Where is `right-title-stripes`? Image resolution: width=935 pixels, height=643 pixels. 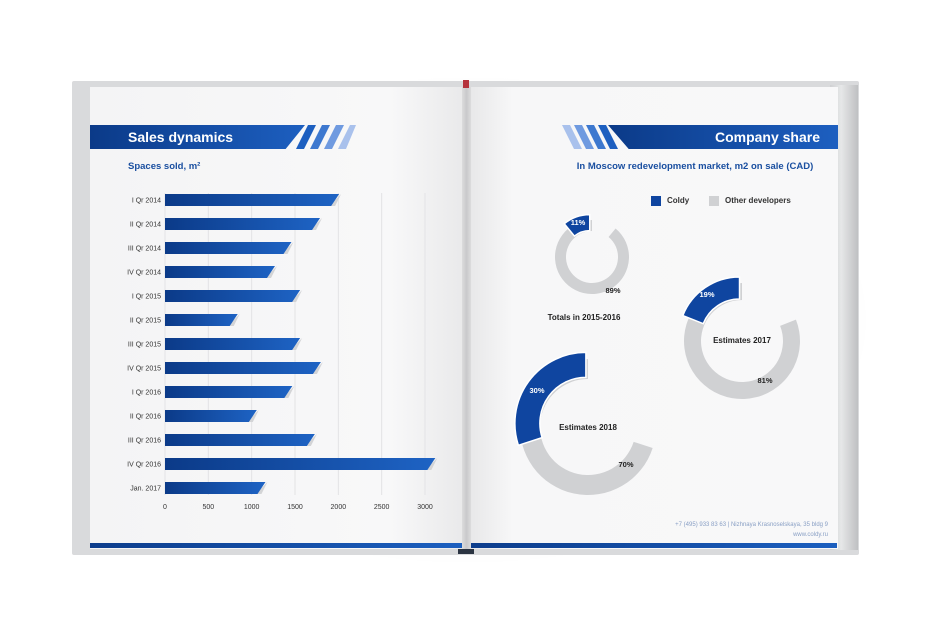
right-title-stripes is located at coordinates (590, 137).